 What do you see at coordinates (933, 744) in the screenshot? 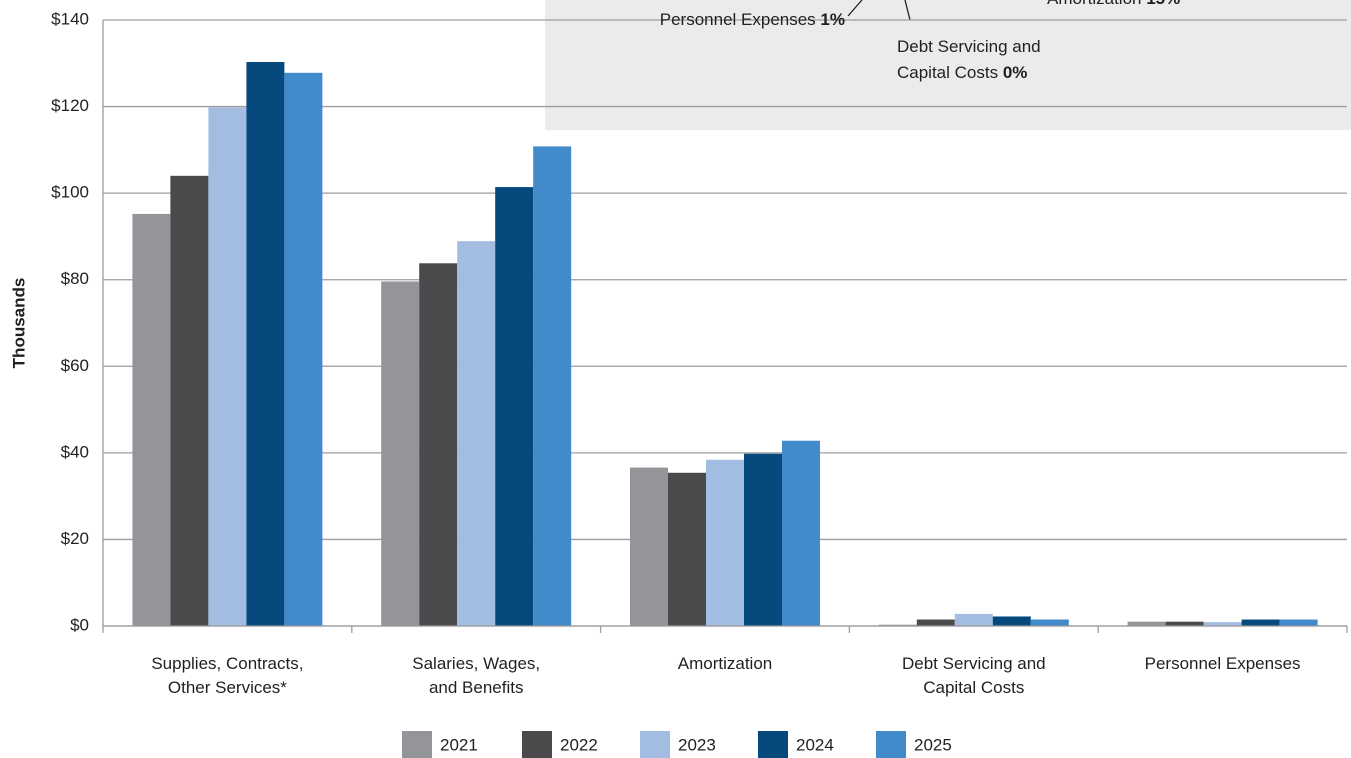
I see `legend-label: 2025` at bounding box center [933, 744].